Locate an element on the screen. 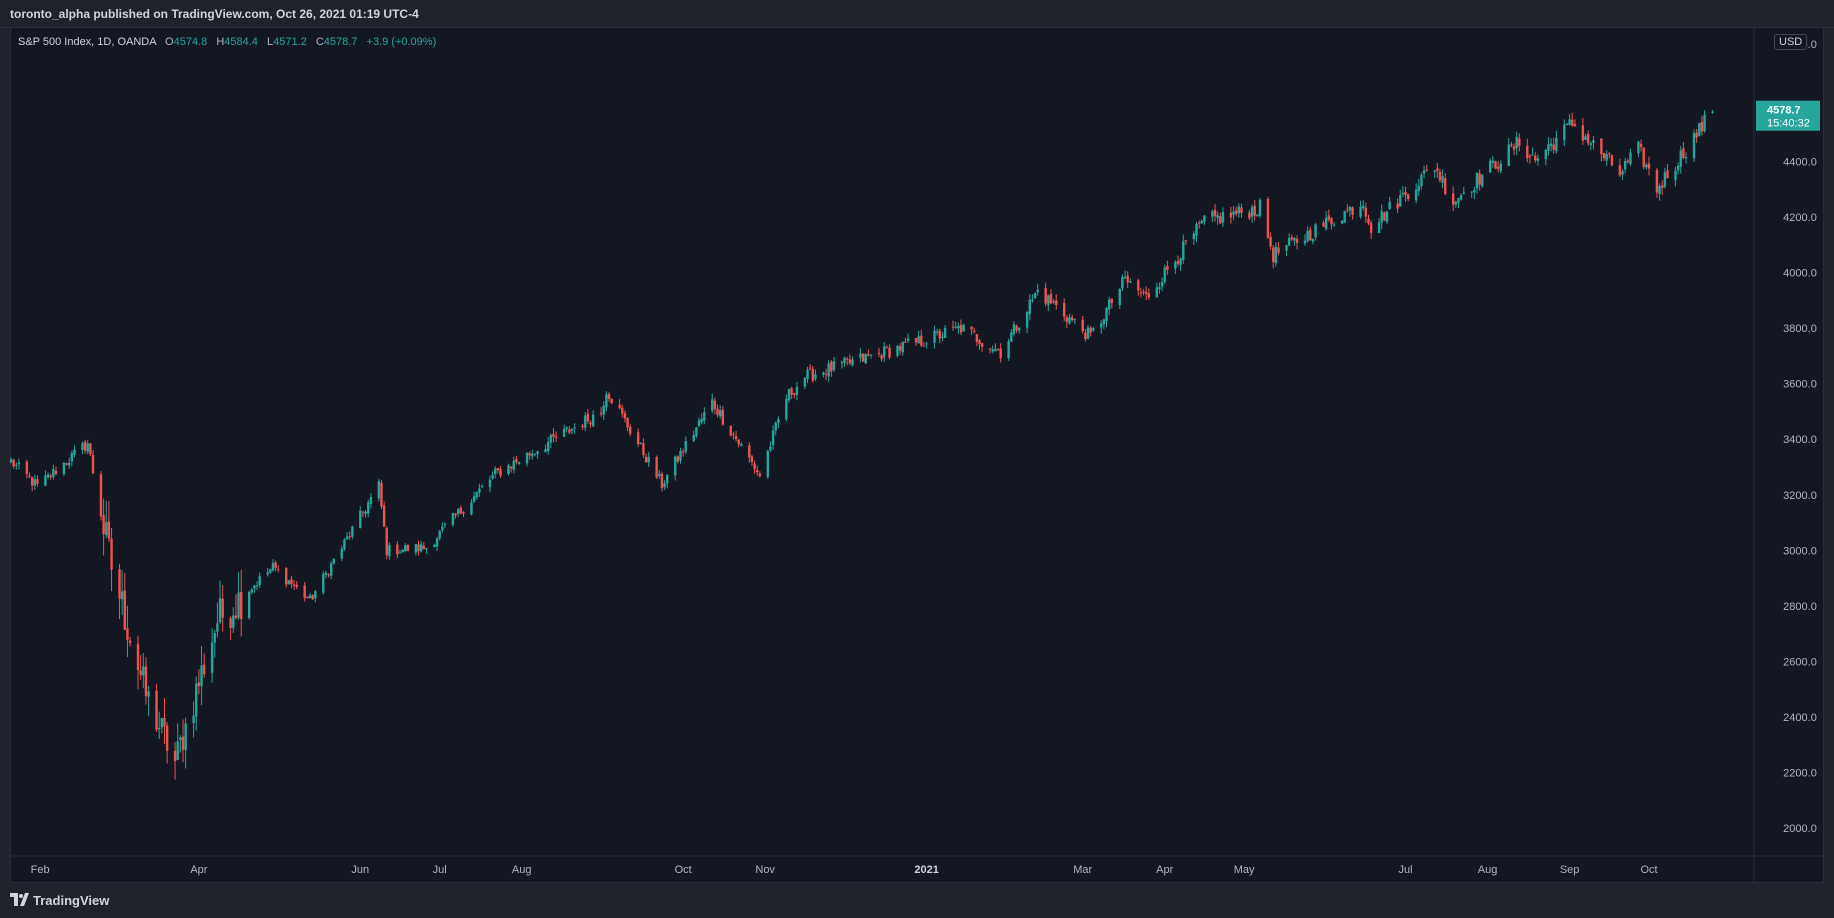 The height and width of the screenshot is (918, 1834). currency-button: USD is located at coordinates (1791, 42).